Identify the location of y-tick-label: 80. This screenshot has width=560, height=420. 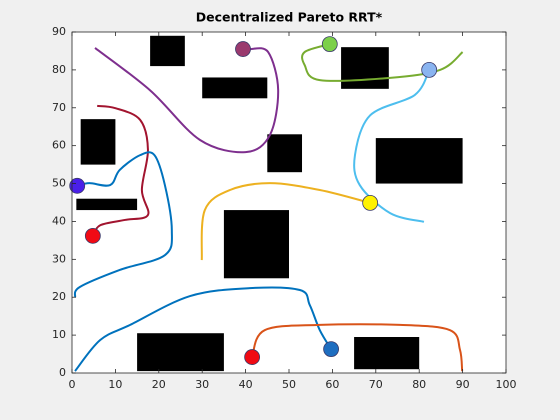
(59, 69).